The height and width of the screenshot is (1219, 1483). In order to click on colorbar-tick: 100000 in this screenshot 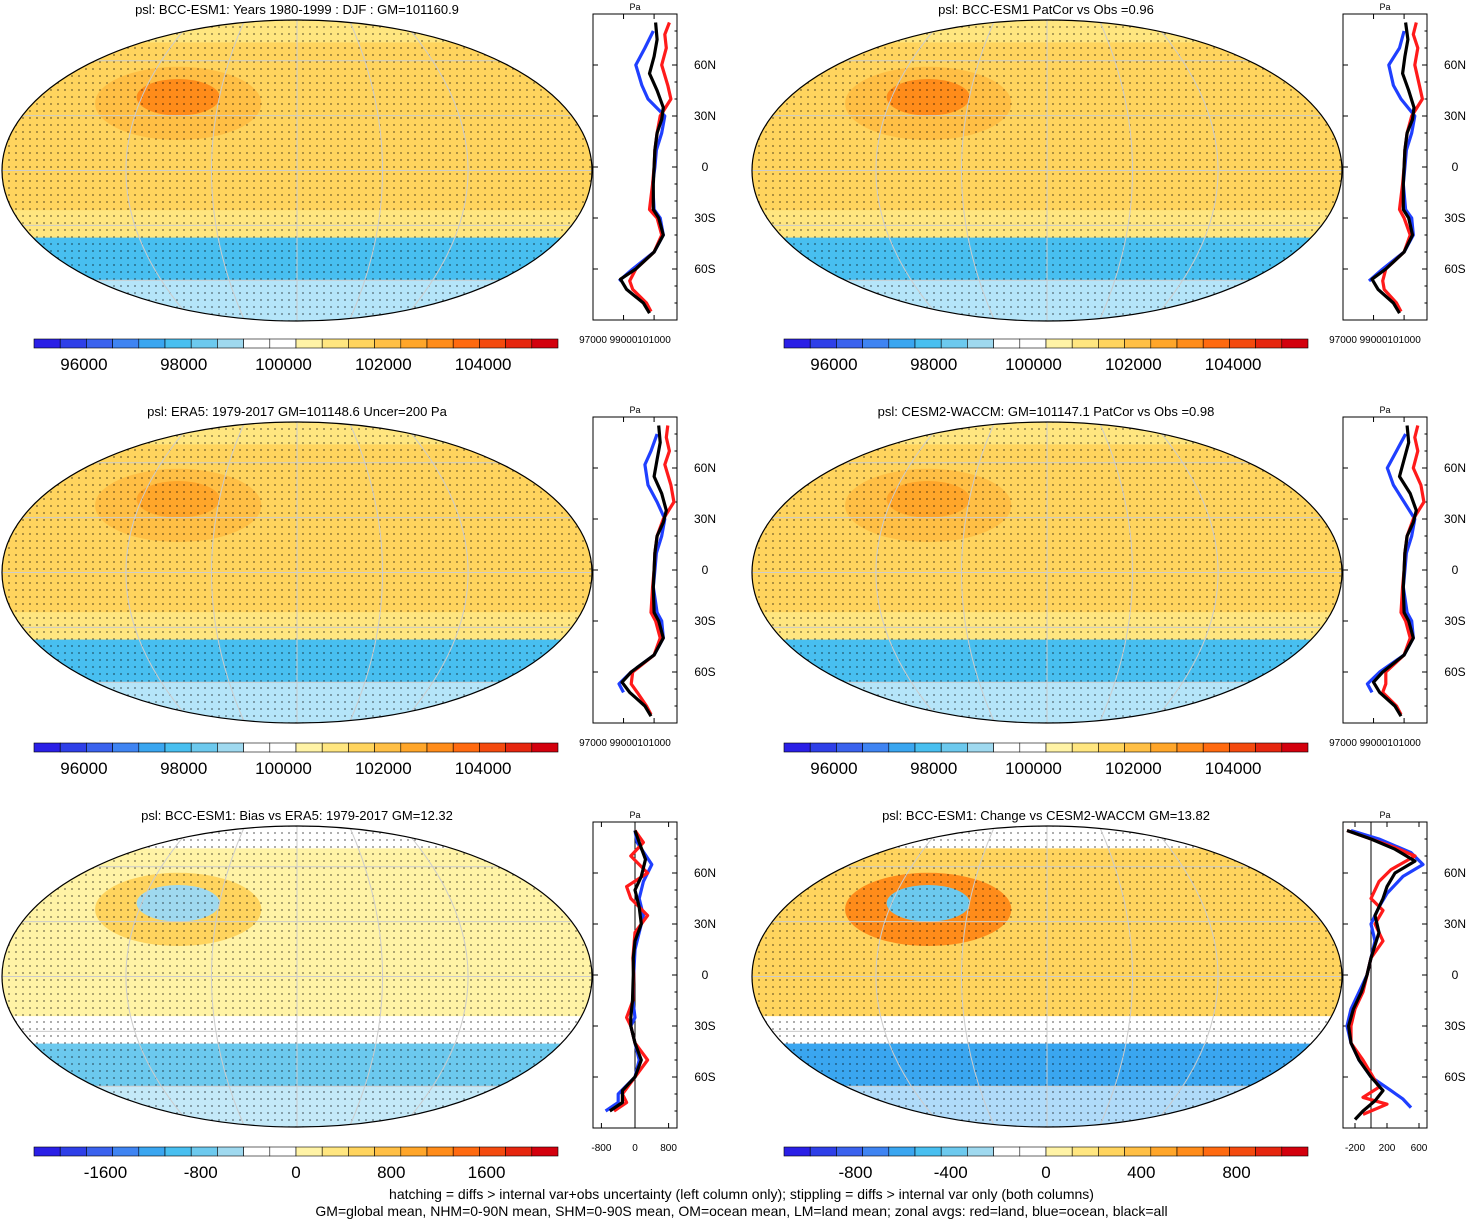, I will do `click(283, 364)`.